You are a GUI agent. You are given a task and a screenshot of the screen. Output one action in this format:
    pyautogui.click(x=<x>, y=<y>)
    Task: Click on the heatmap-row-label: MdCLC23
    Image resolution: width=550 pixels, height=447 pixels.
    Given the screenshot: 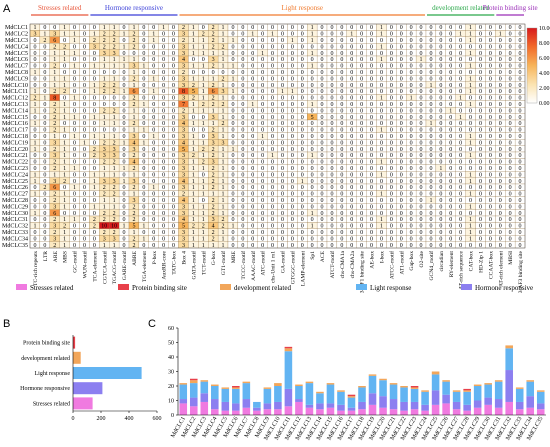 What is the action you would take?
    pyautogui.click(x=15, y=169)
    